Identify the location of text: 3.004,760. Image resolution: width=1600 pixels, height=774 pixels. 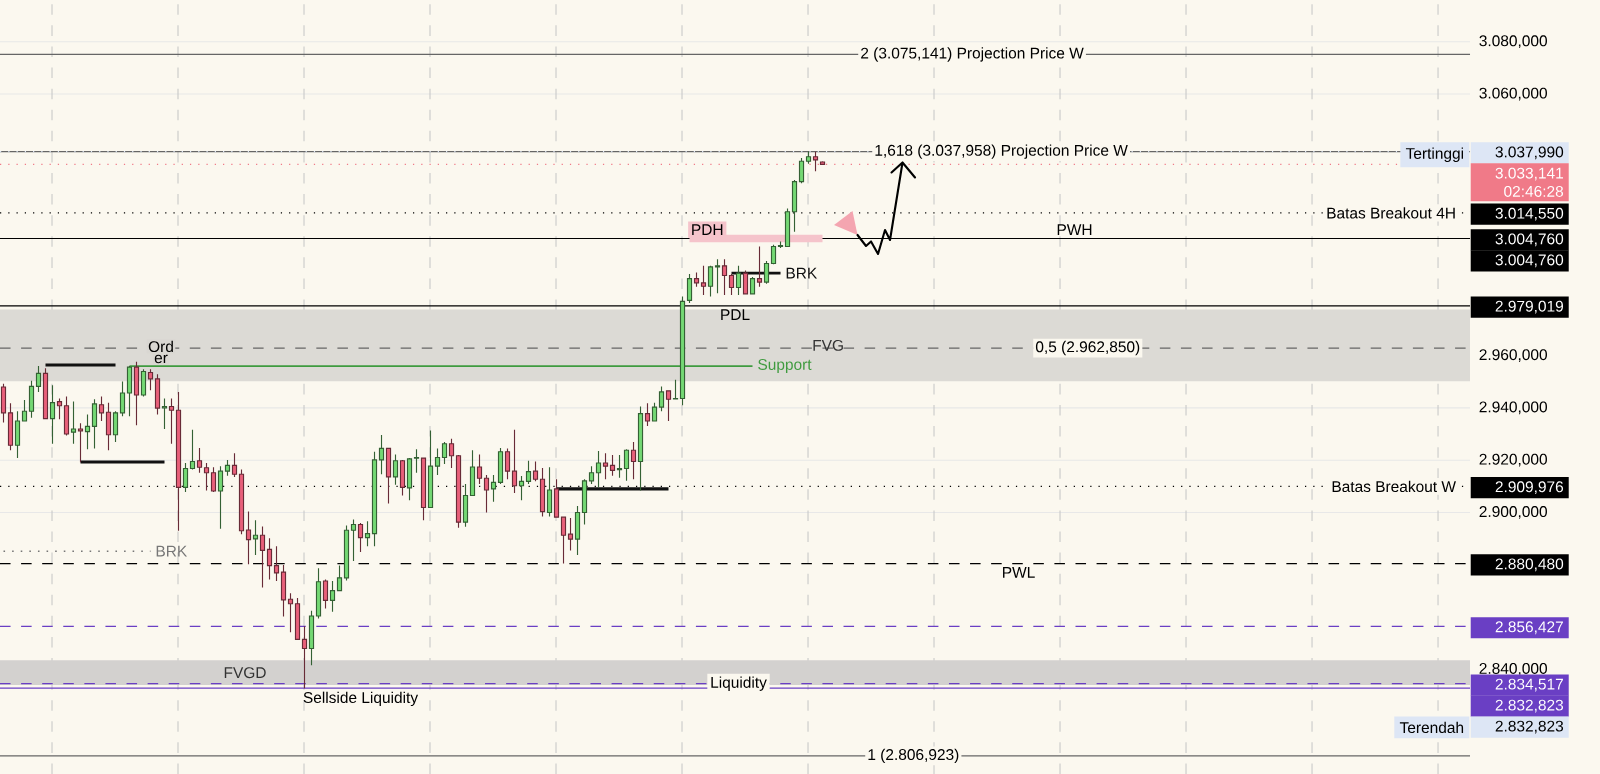
(1529, 261).